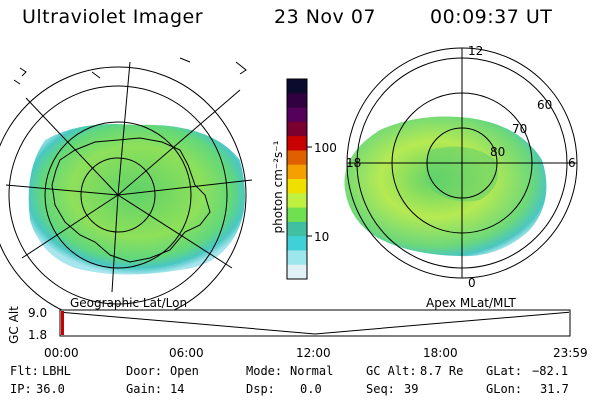 The height and width of the screenshot is (400, 600). What do you see at coordinates (62, 323) in the screenshot?
I see `current-time-marker` at bounding box center [62, 323].